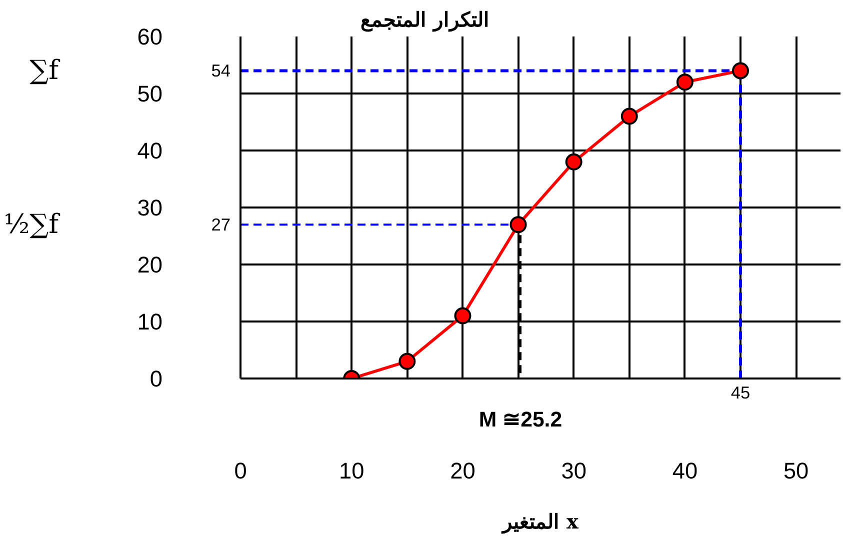  Describe the element at coordinates (149, 151) in the screenshot. I see `y-tick-label: 40` at that location.